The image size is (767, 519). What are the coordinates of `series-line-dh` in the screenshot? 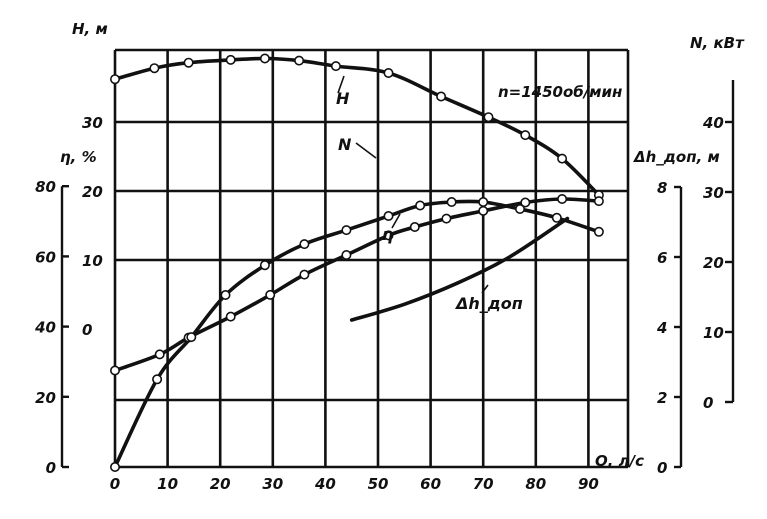 It's located at (459, 269).